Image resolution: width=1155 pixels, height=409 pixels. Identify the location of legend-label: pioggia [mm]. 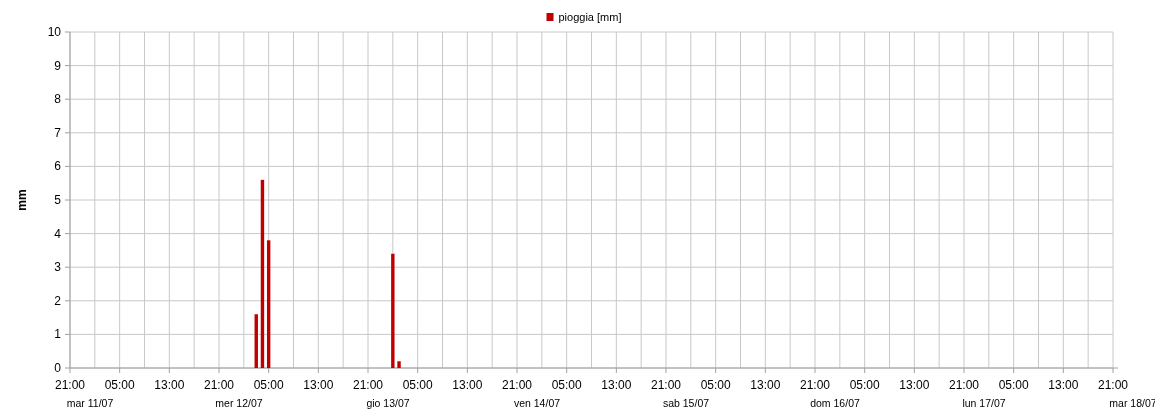
(590, 17).